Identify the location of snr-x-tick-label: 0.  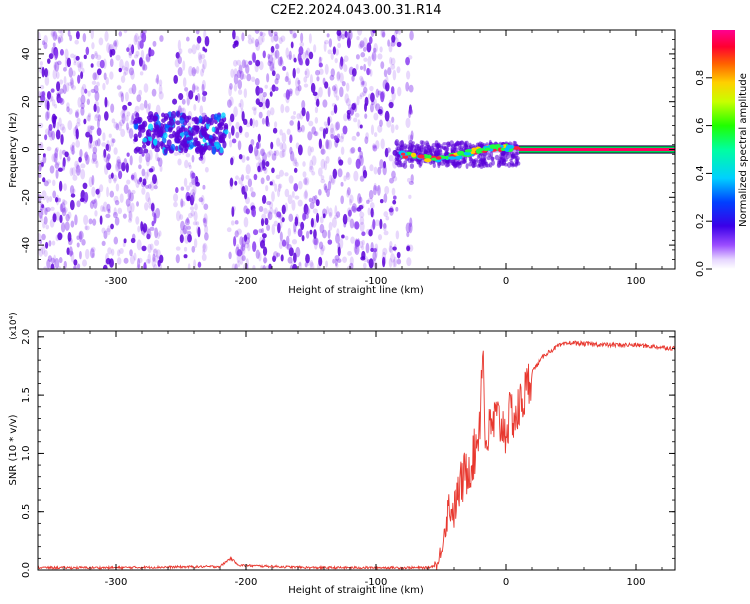
(506, 582).